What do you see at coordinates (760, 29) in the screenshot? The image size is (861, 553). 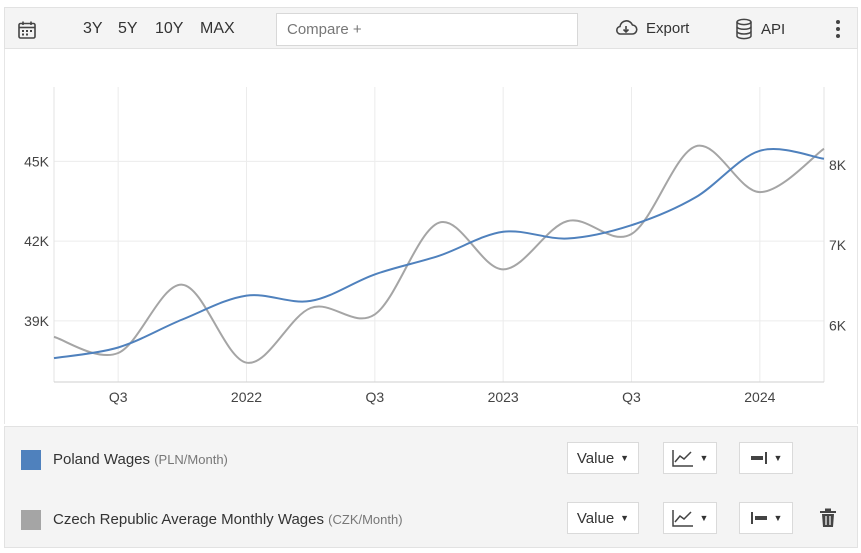 I see `api-button: API` at bounding box center [760, 29].